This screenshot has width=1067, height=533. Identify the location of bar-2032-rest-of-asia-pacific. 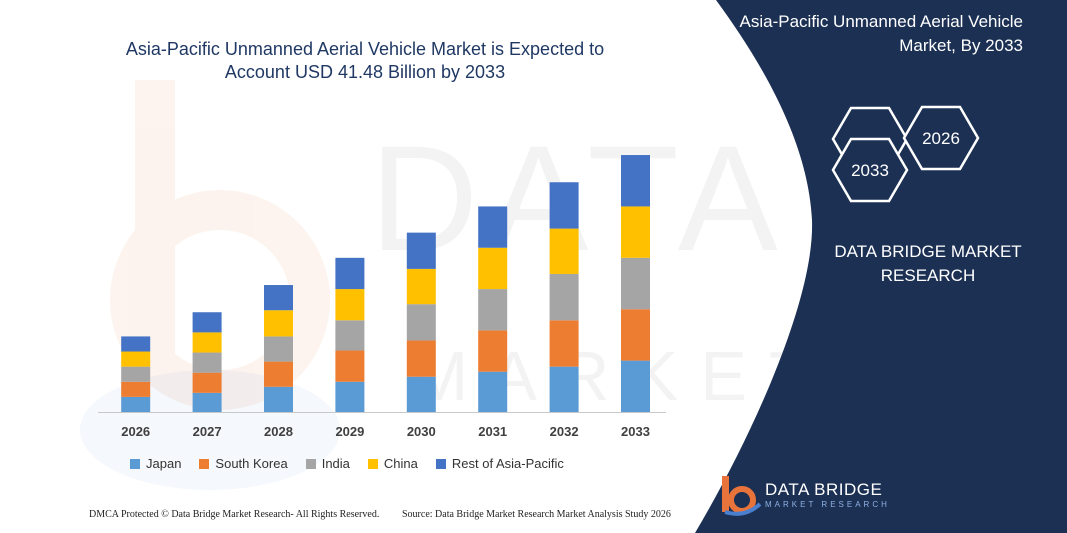
(564, 205).